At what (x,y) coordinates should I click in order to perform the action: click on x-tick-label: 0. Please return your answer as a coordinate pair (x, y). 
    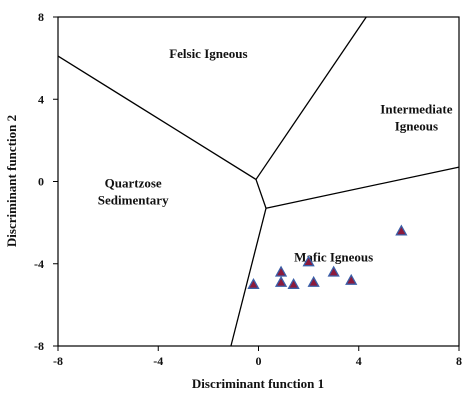
    Looking at the image, I should click on (259, 361).